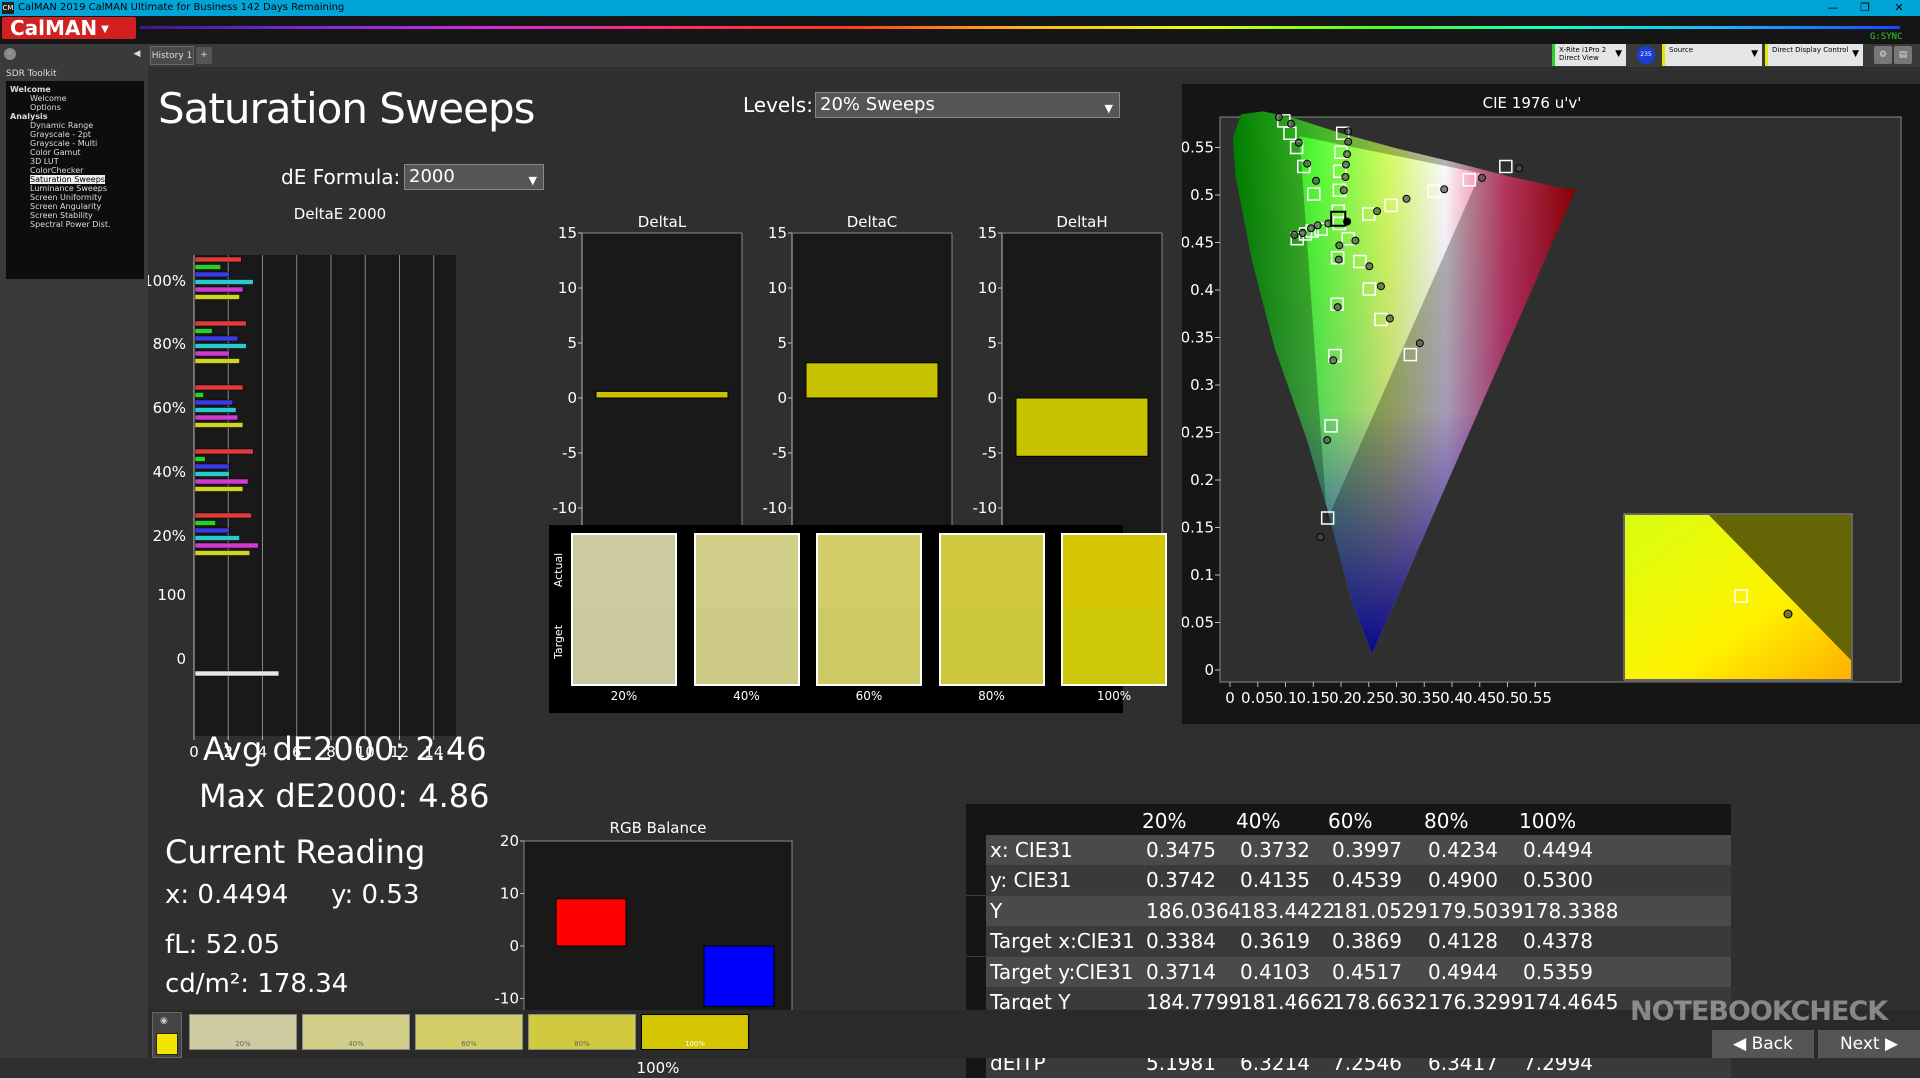 This screenshot has height=1078, width=1920. I want to click on meter-device-select: X-Rite i1Pro 2 Direct View ▼, so click(1589, 55).